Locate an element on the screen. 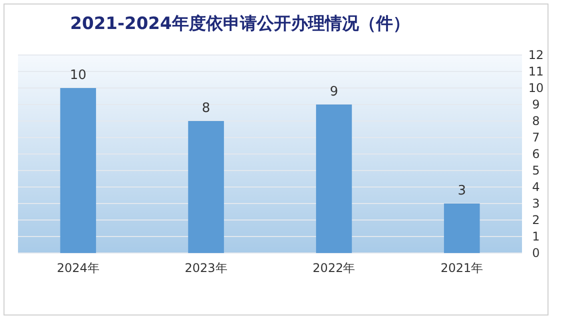 This screenshot has width=561, height=323. y-tick-label: 9 is located at coordinates (536, 105).